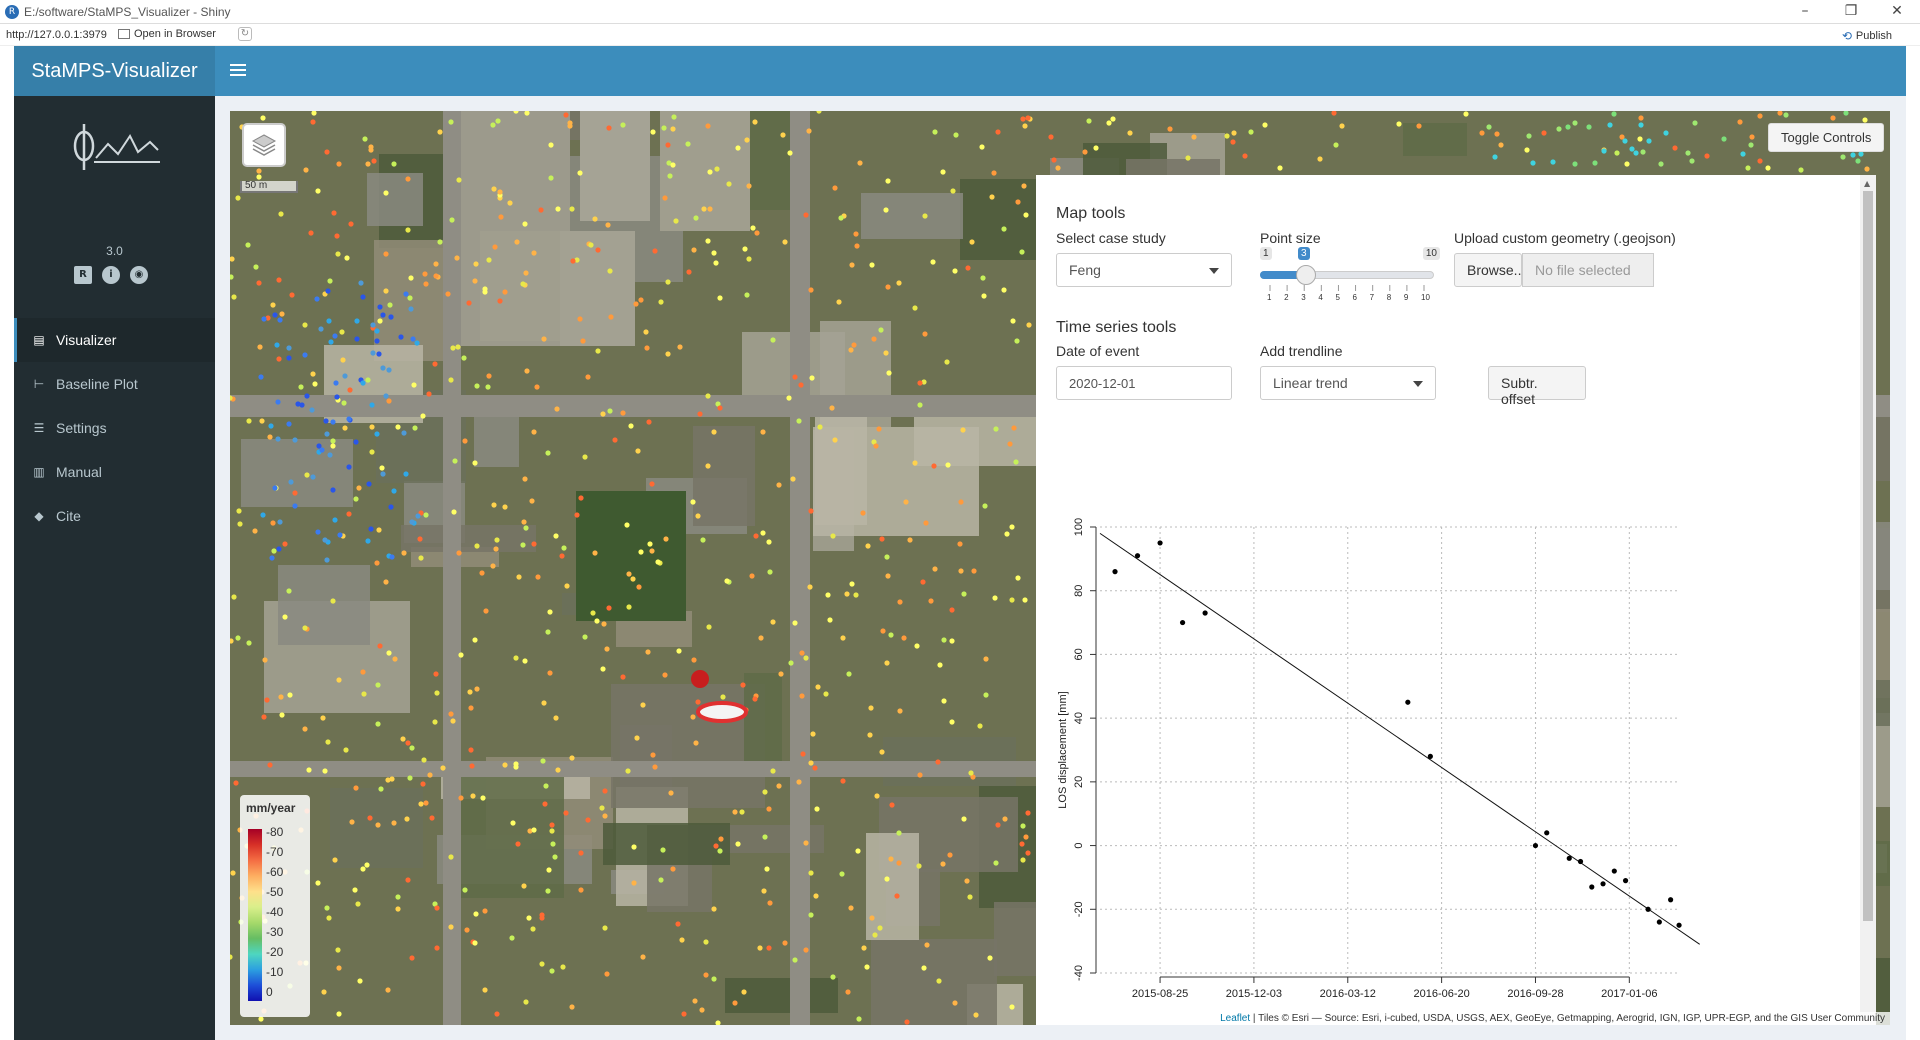  I want to click on panel-scrollbar: ▲, so click(1868, 600).